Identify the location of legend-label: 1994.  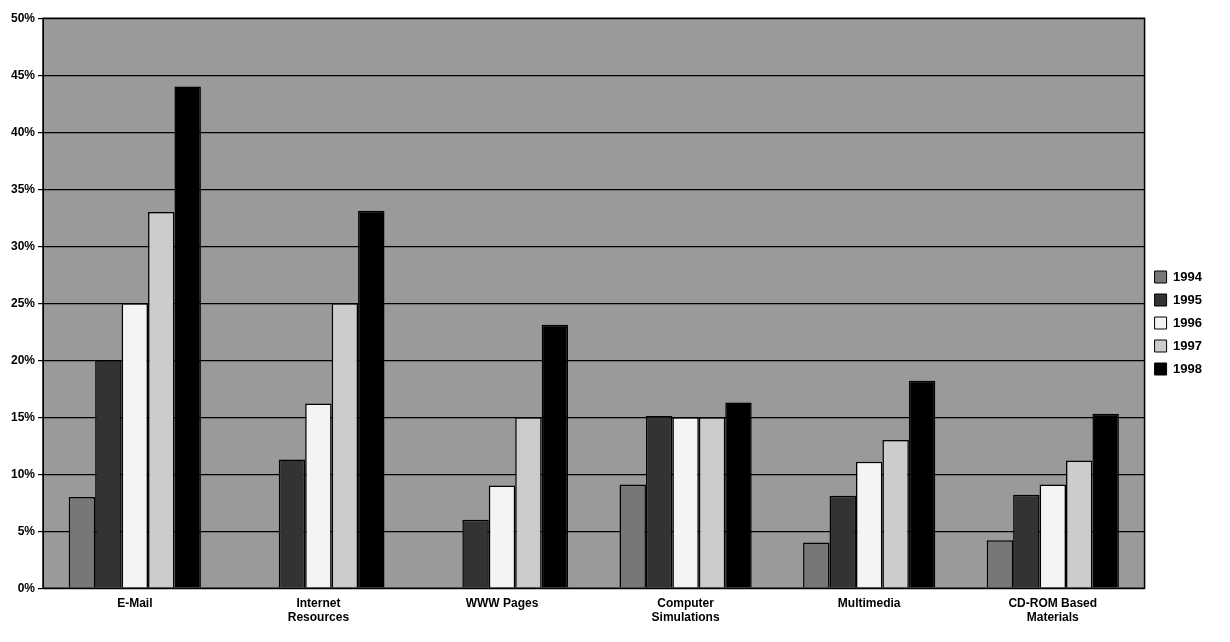
(1188, 276).